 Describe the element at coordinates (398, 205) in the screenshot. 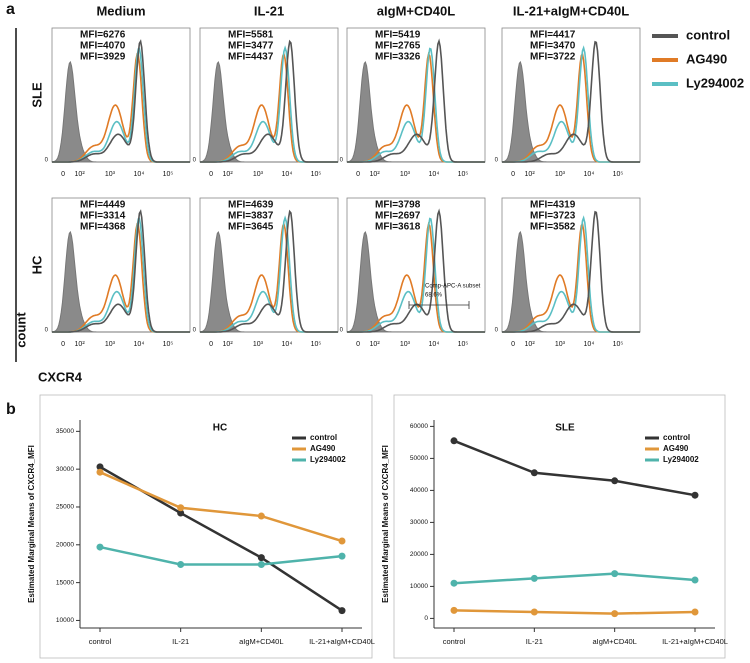

I see `mfi-label: MFI=3798` at that location.